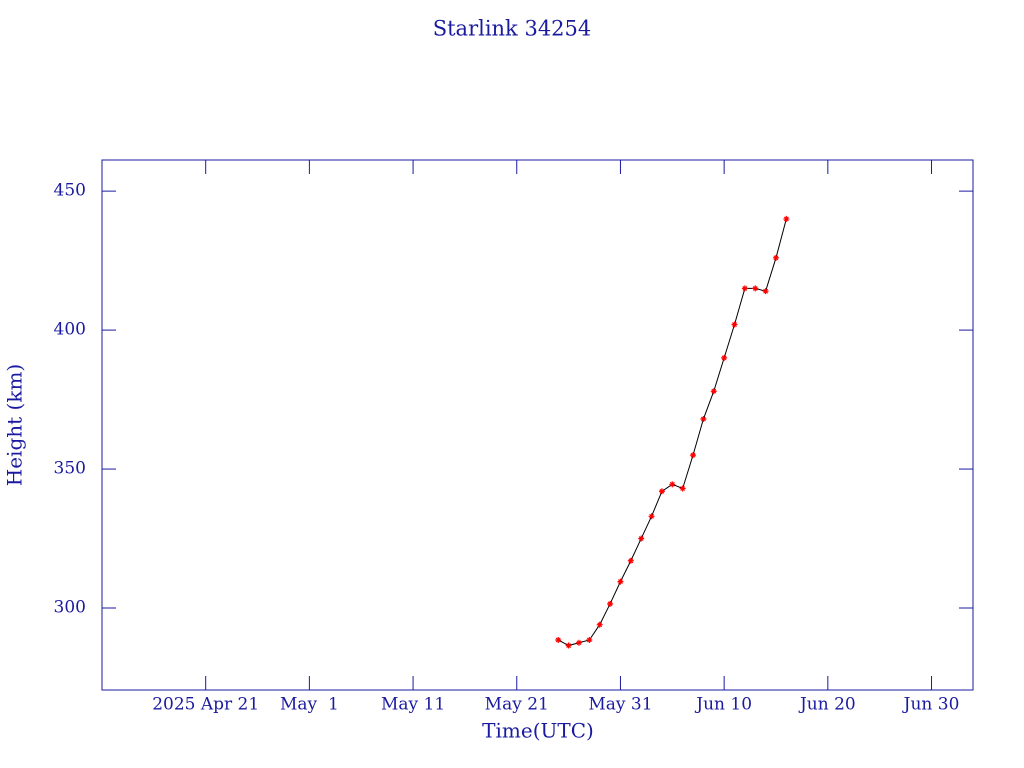  What do you see at coordinates (70, 191) in the screenshot?
I see `y-tick-label: 450` at bounding box center [70, 191].